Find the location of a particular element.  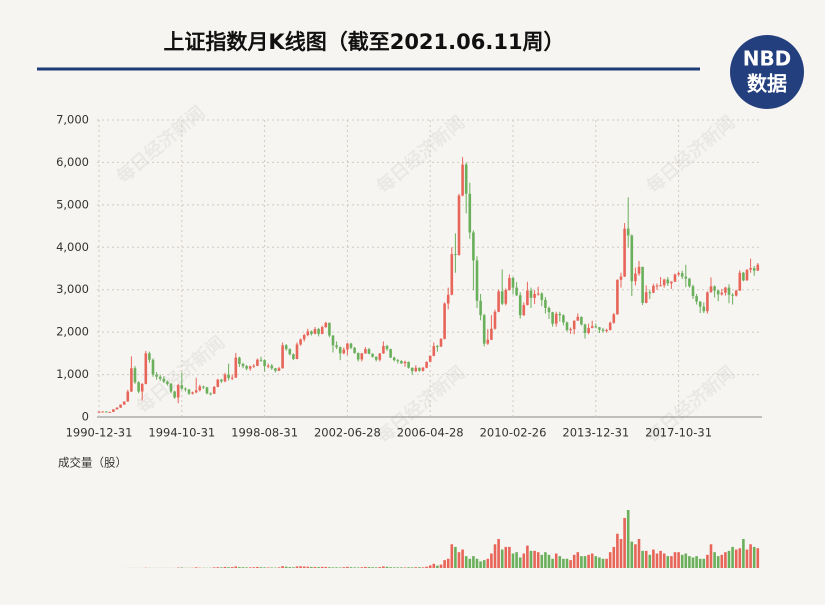

x-tick-label: 1990-12-31 is located at coordinates (99, 433).